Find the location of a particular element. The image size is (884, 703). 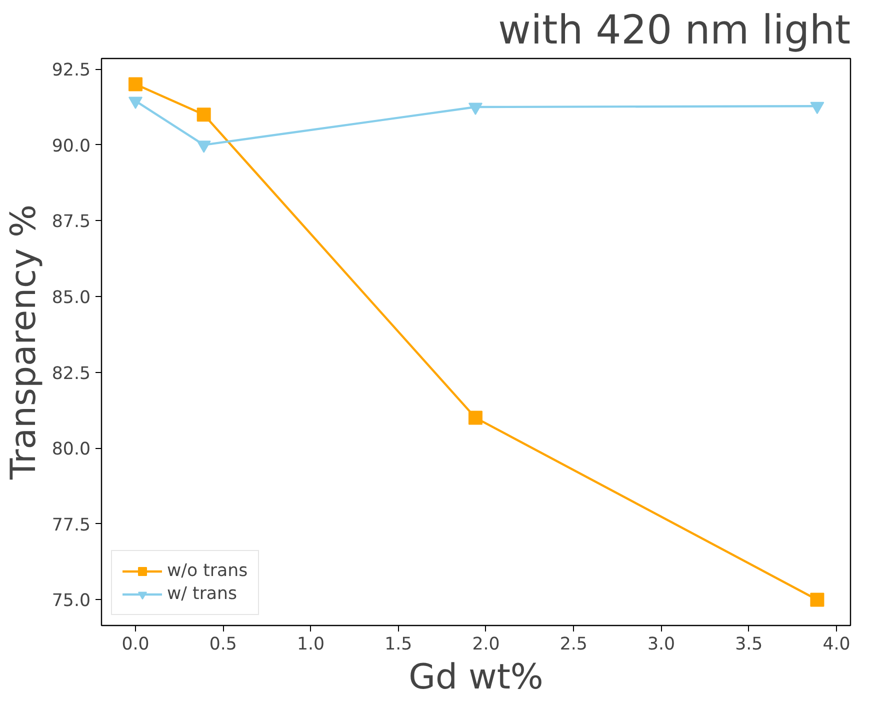

x-tick-label: 3.5 is located at coordinates (749, 644).